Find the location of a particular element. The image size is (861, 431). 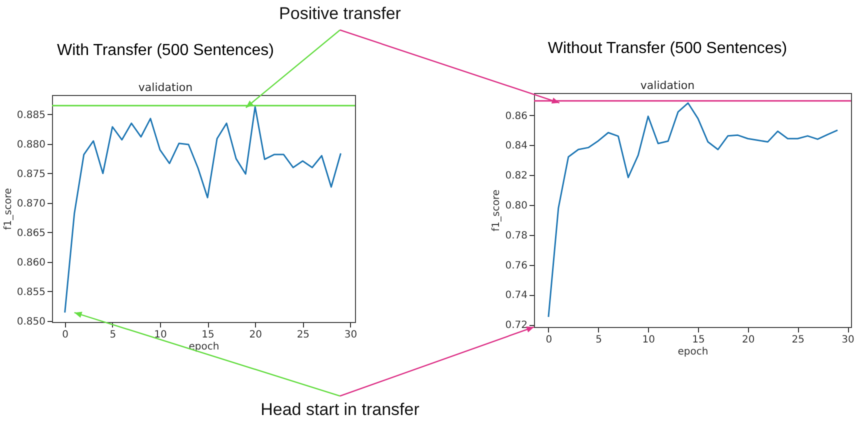

y-tick-label: 0.875 is located at coordinates (31, 174).